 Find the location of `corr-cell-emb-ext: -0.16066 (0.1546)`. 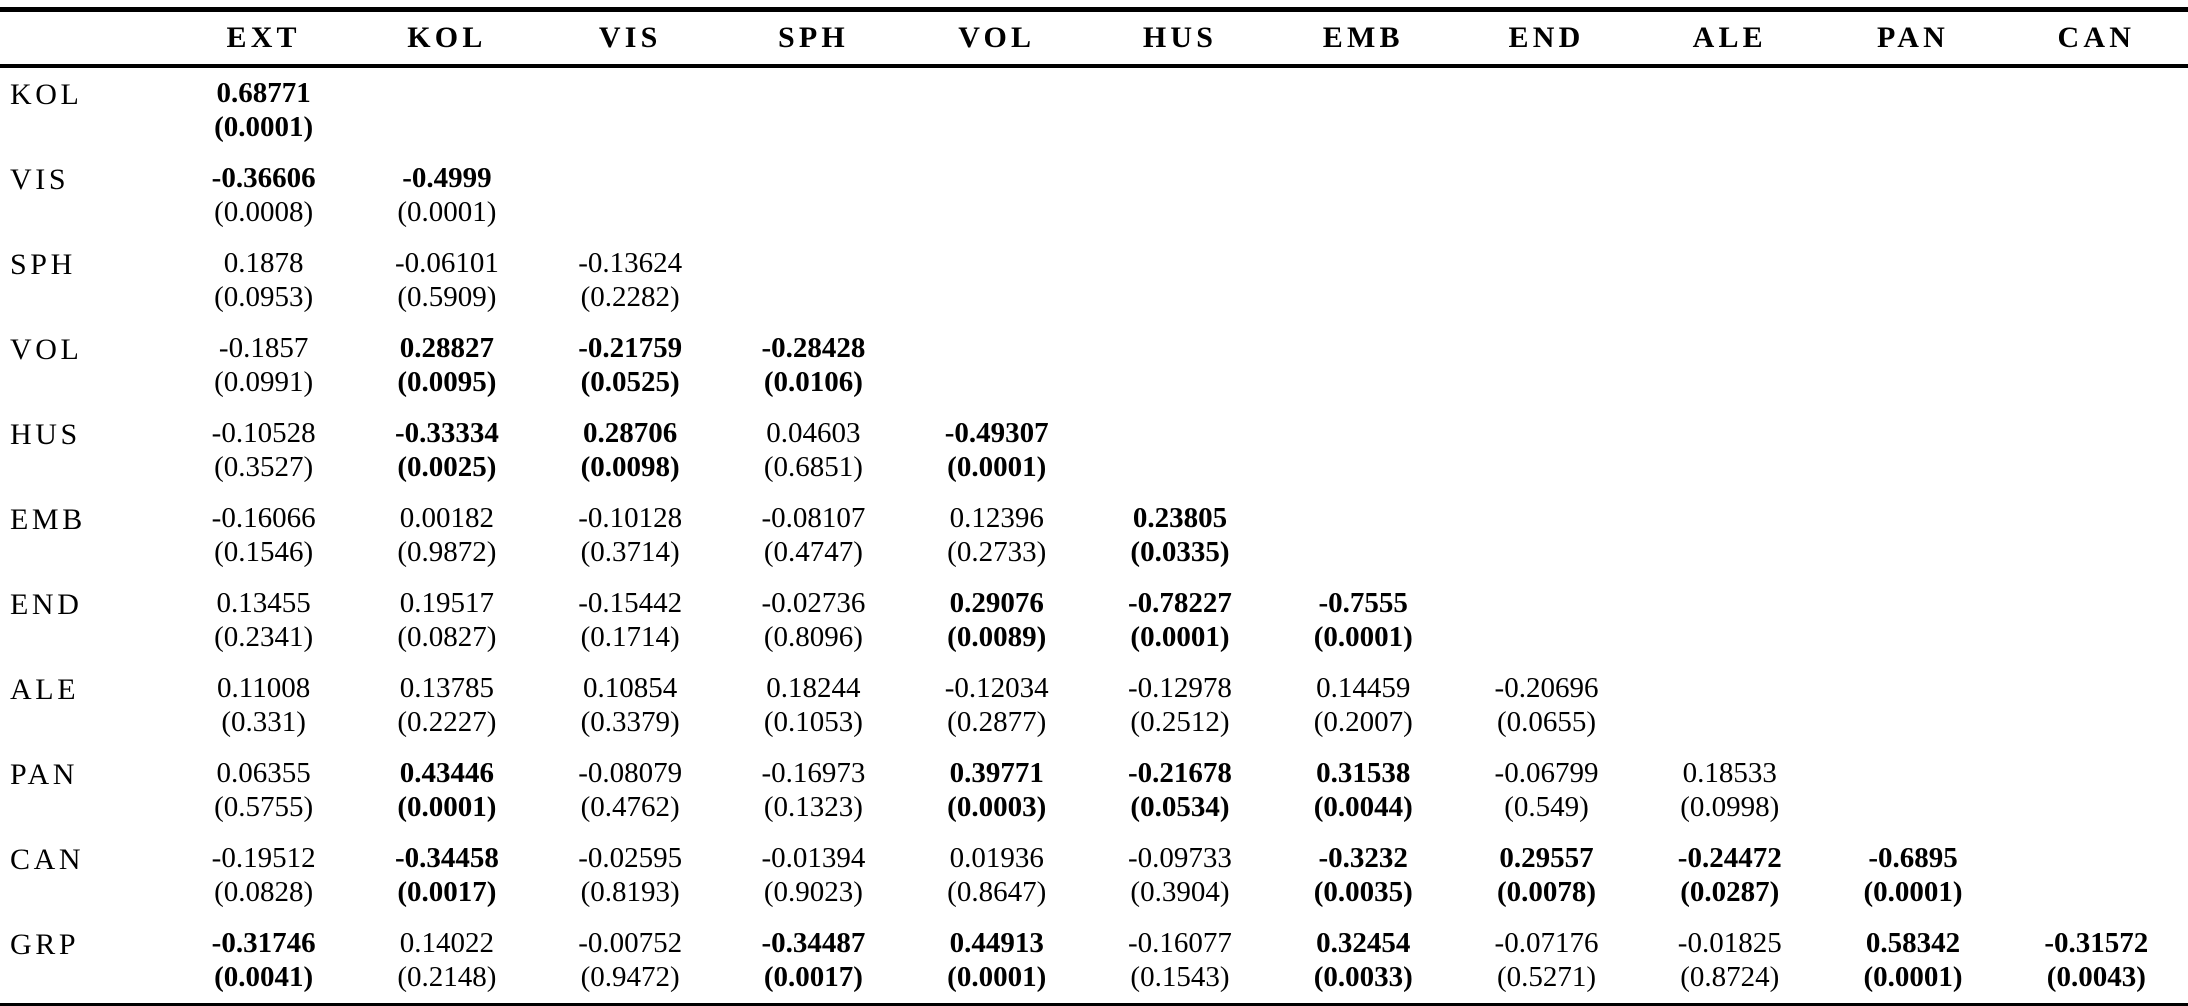

corr-cell-emb-ext: -0.16066 (0.1546) is located at coordinates (263, 535).